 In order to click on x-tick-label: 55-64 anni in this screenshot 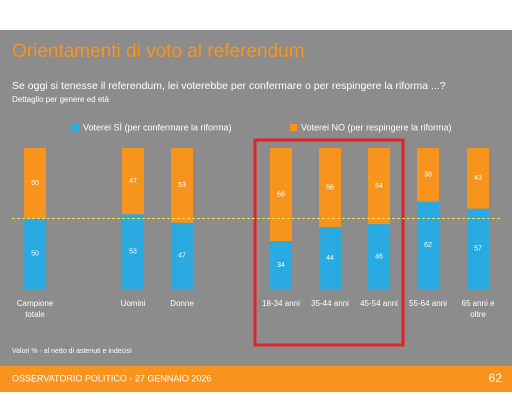, I will do `click(428, 303)`.